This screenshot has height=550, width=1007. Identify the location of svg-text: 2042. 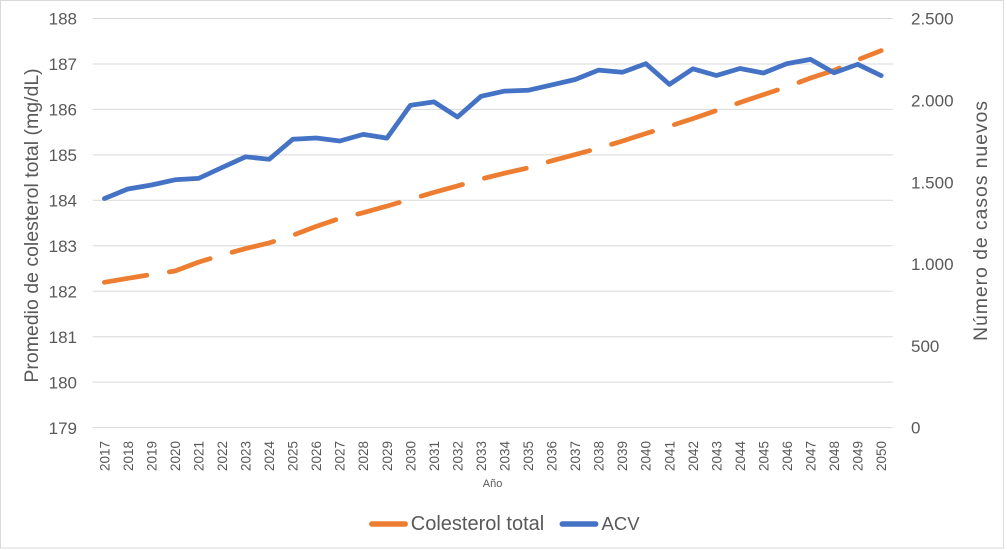
(693, 456).